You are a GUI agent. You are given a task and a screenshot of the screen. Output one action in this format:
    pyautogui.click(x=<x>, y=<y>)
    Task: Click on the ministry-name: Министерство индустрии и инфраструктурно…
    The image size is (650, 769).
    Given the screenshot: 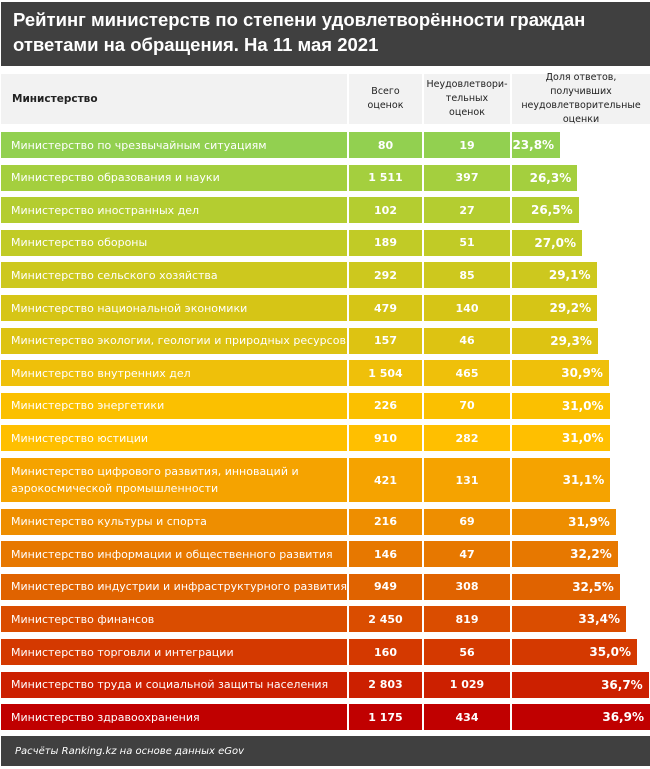 What is the action you would take?
    pyautogui.click(x=174, y=586)
    